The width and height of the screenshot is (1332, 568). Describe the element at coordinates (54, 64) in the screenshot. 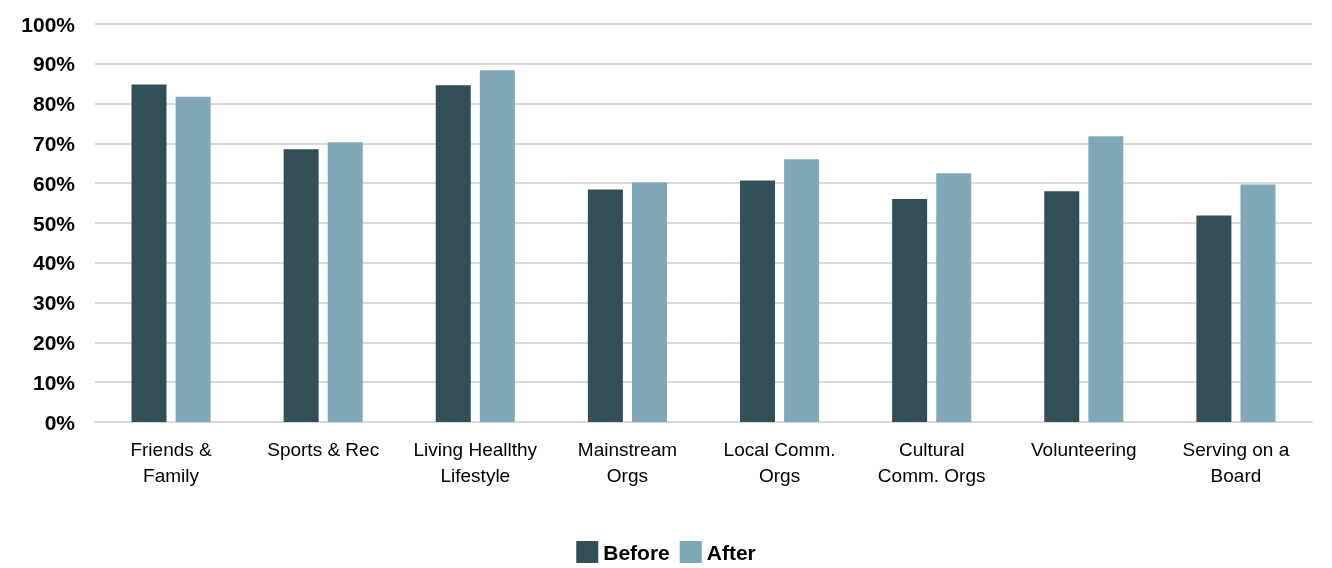

I see `y-tick-label: 90%` at that location.